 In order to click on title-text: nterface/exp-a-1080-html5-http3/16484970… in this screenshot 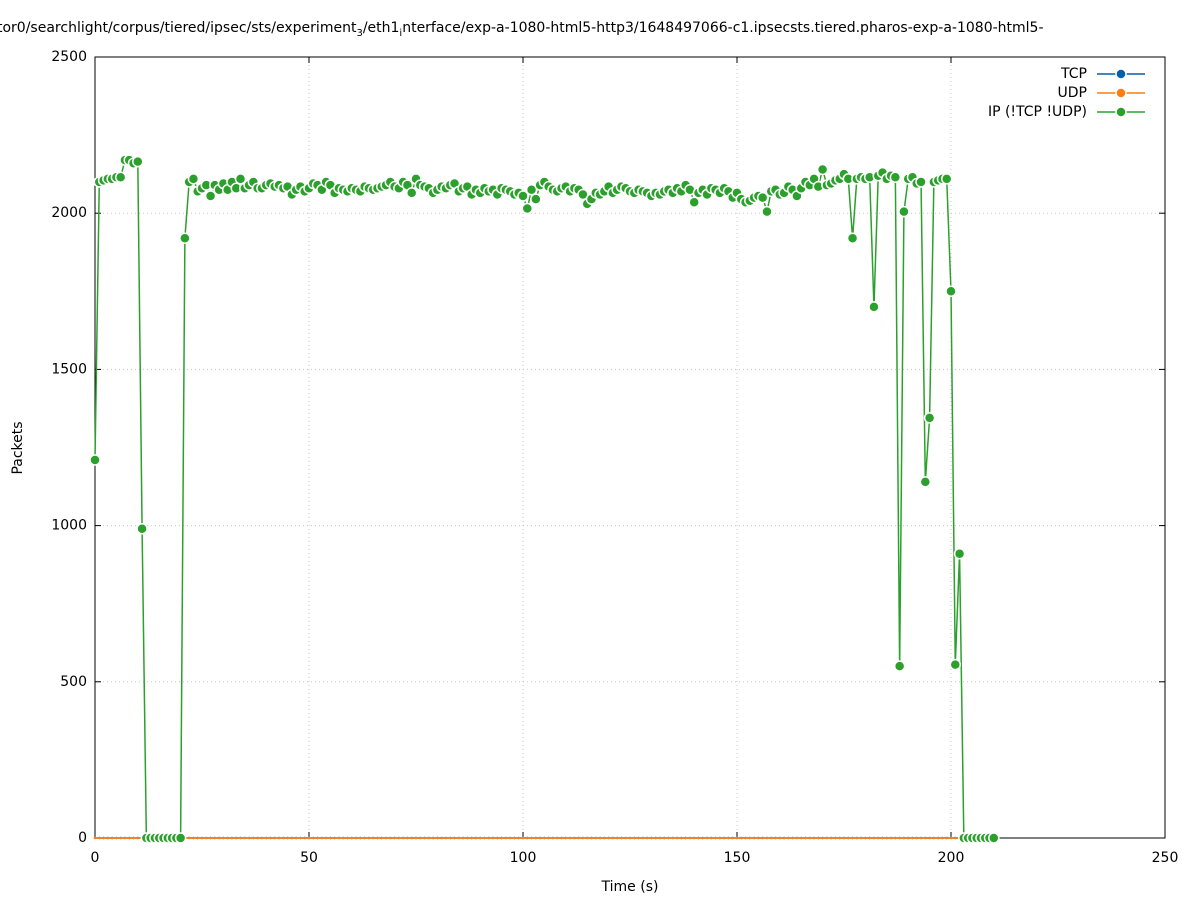, I will do `click(722, 28)`.